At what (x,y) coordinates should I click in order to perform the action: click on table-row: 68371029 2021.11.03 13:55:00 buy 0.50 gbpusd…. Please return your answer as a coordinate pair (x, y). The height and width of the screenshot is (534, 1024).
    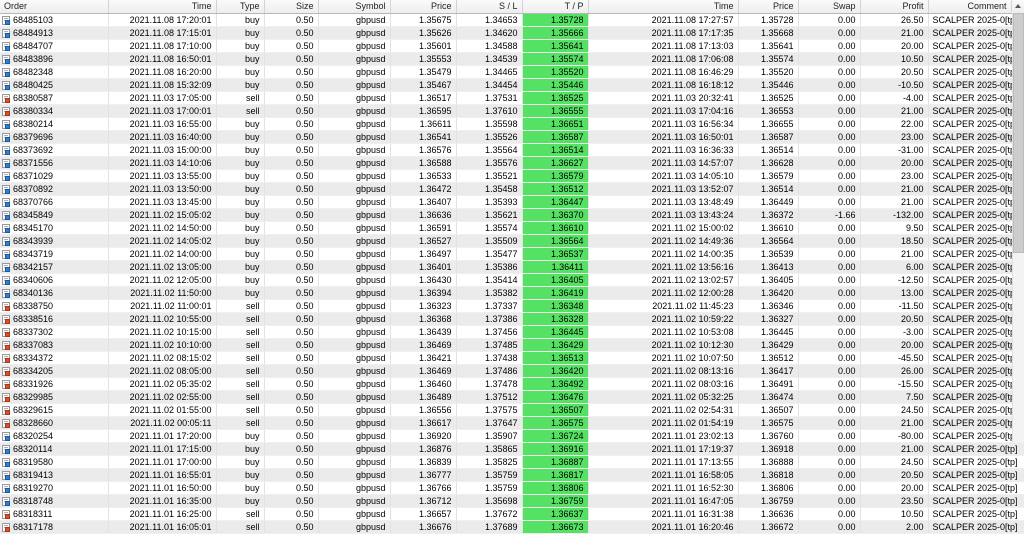
    Looking at the image, I should click on (512, 176).